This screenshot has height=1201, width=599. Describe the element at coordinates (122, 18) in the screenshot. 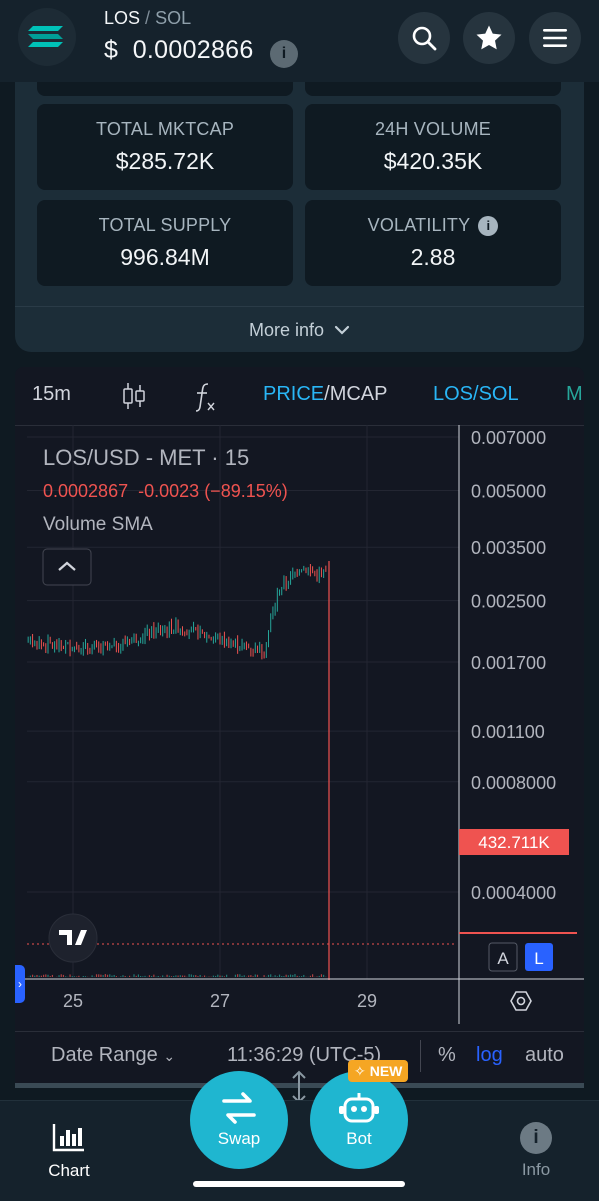

I see `pair-base: LOS` at that location.